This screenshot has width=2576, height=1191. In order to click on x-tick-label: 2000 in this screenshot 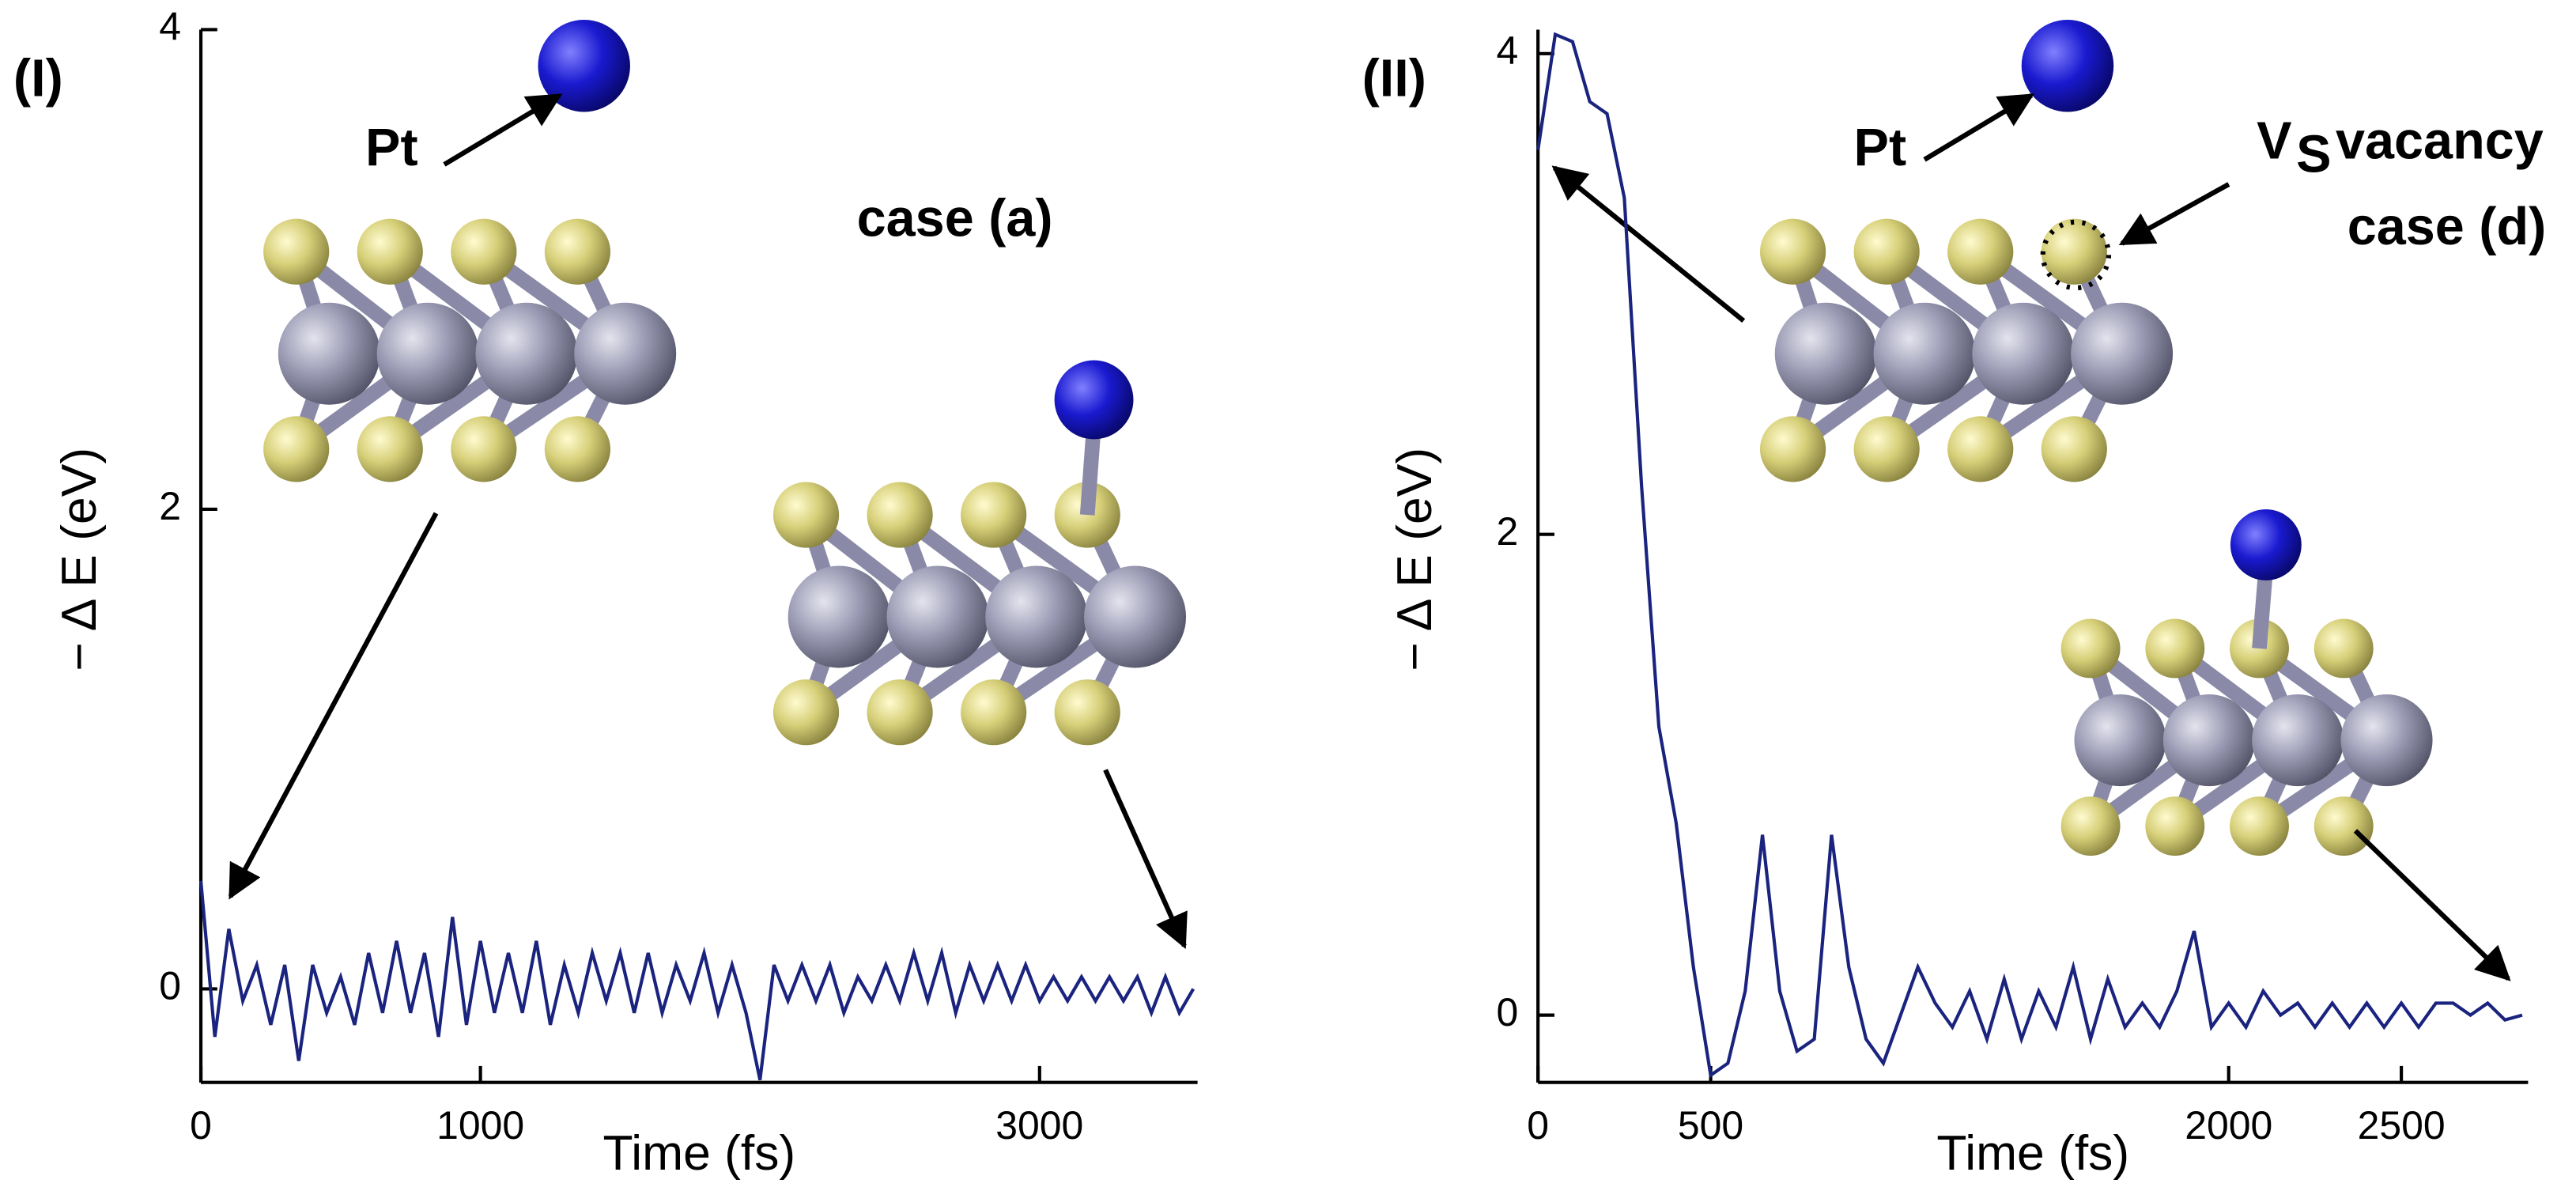, I will do `click(2228, 1125)`.